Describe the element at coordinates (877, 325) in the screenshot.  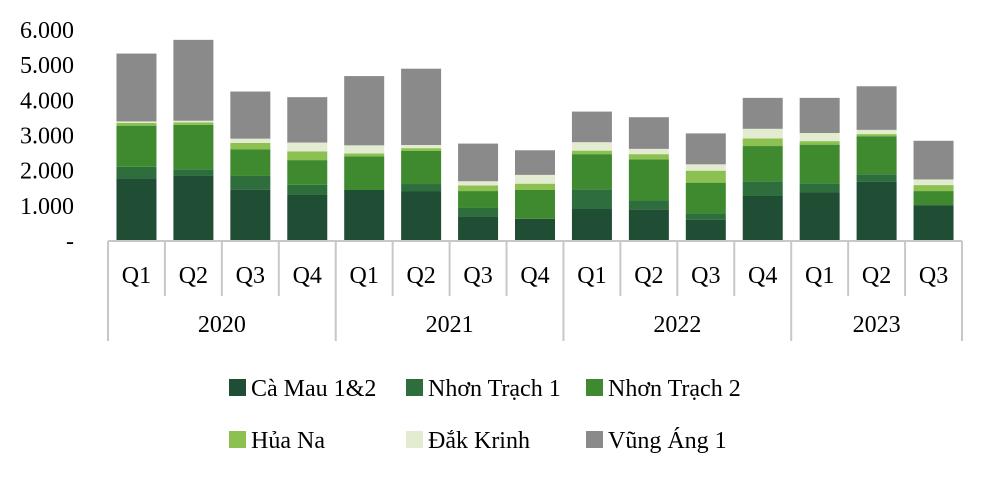
I see `year-label: 2023` at that location.